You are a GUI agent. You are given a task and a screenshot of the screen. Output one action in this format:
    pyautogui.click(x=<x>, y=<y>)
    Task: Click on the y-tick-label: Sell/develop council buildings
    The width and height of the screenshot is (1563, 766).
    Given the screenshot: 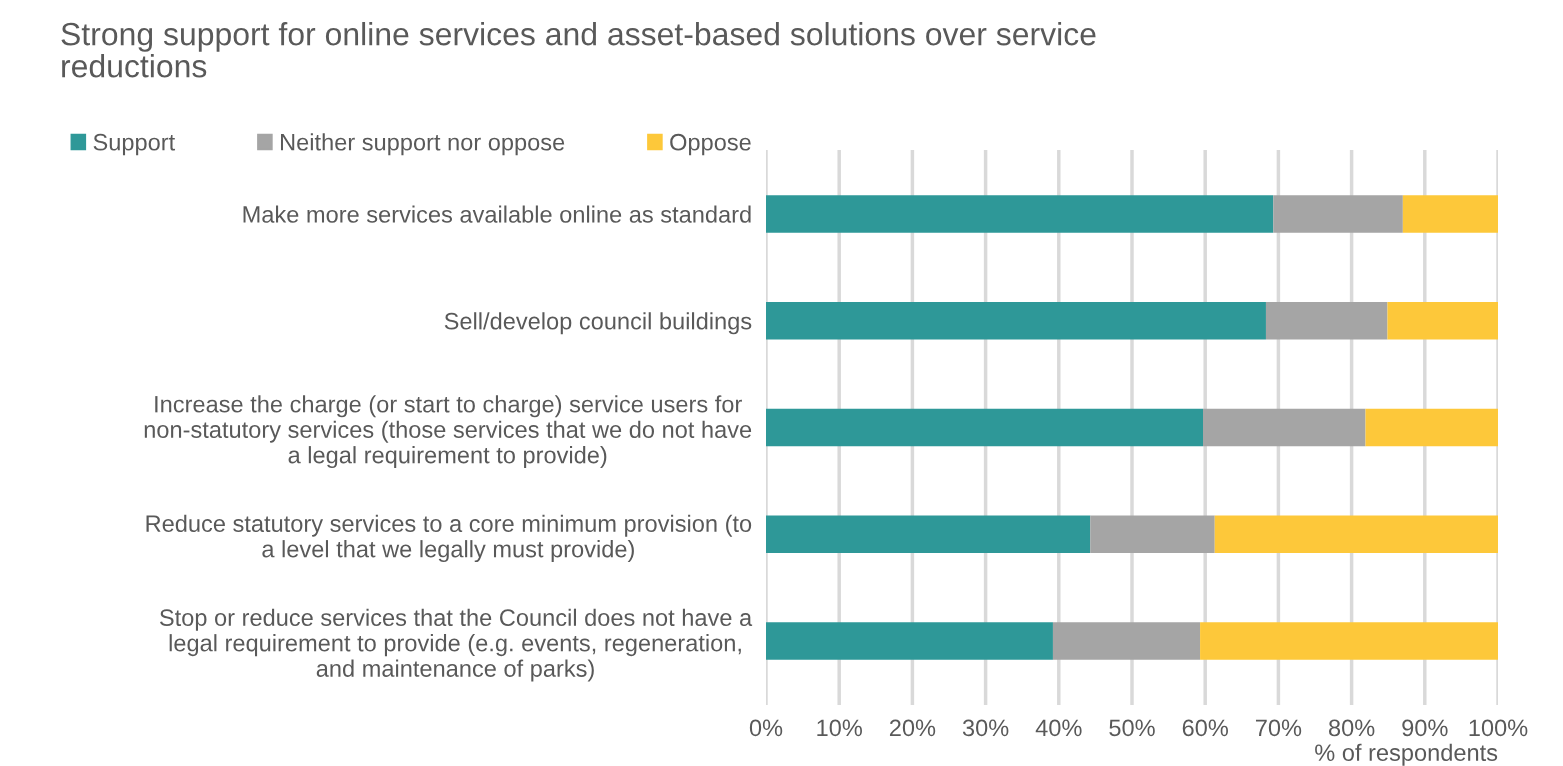 What is the action you would take?
    pyautogui.click(x=598, y=323)
    